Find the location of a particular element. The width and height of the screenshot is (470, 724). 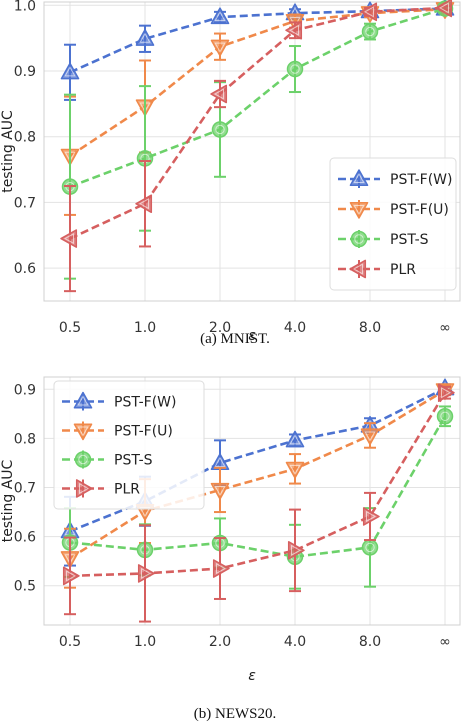

legend-item: PST-F(U) is located at coordinates (117, 431).